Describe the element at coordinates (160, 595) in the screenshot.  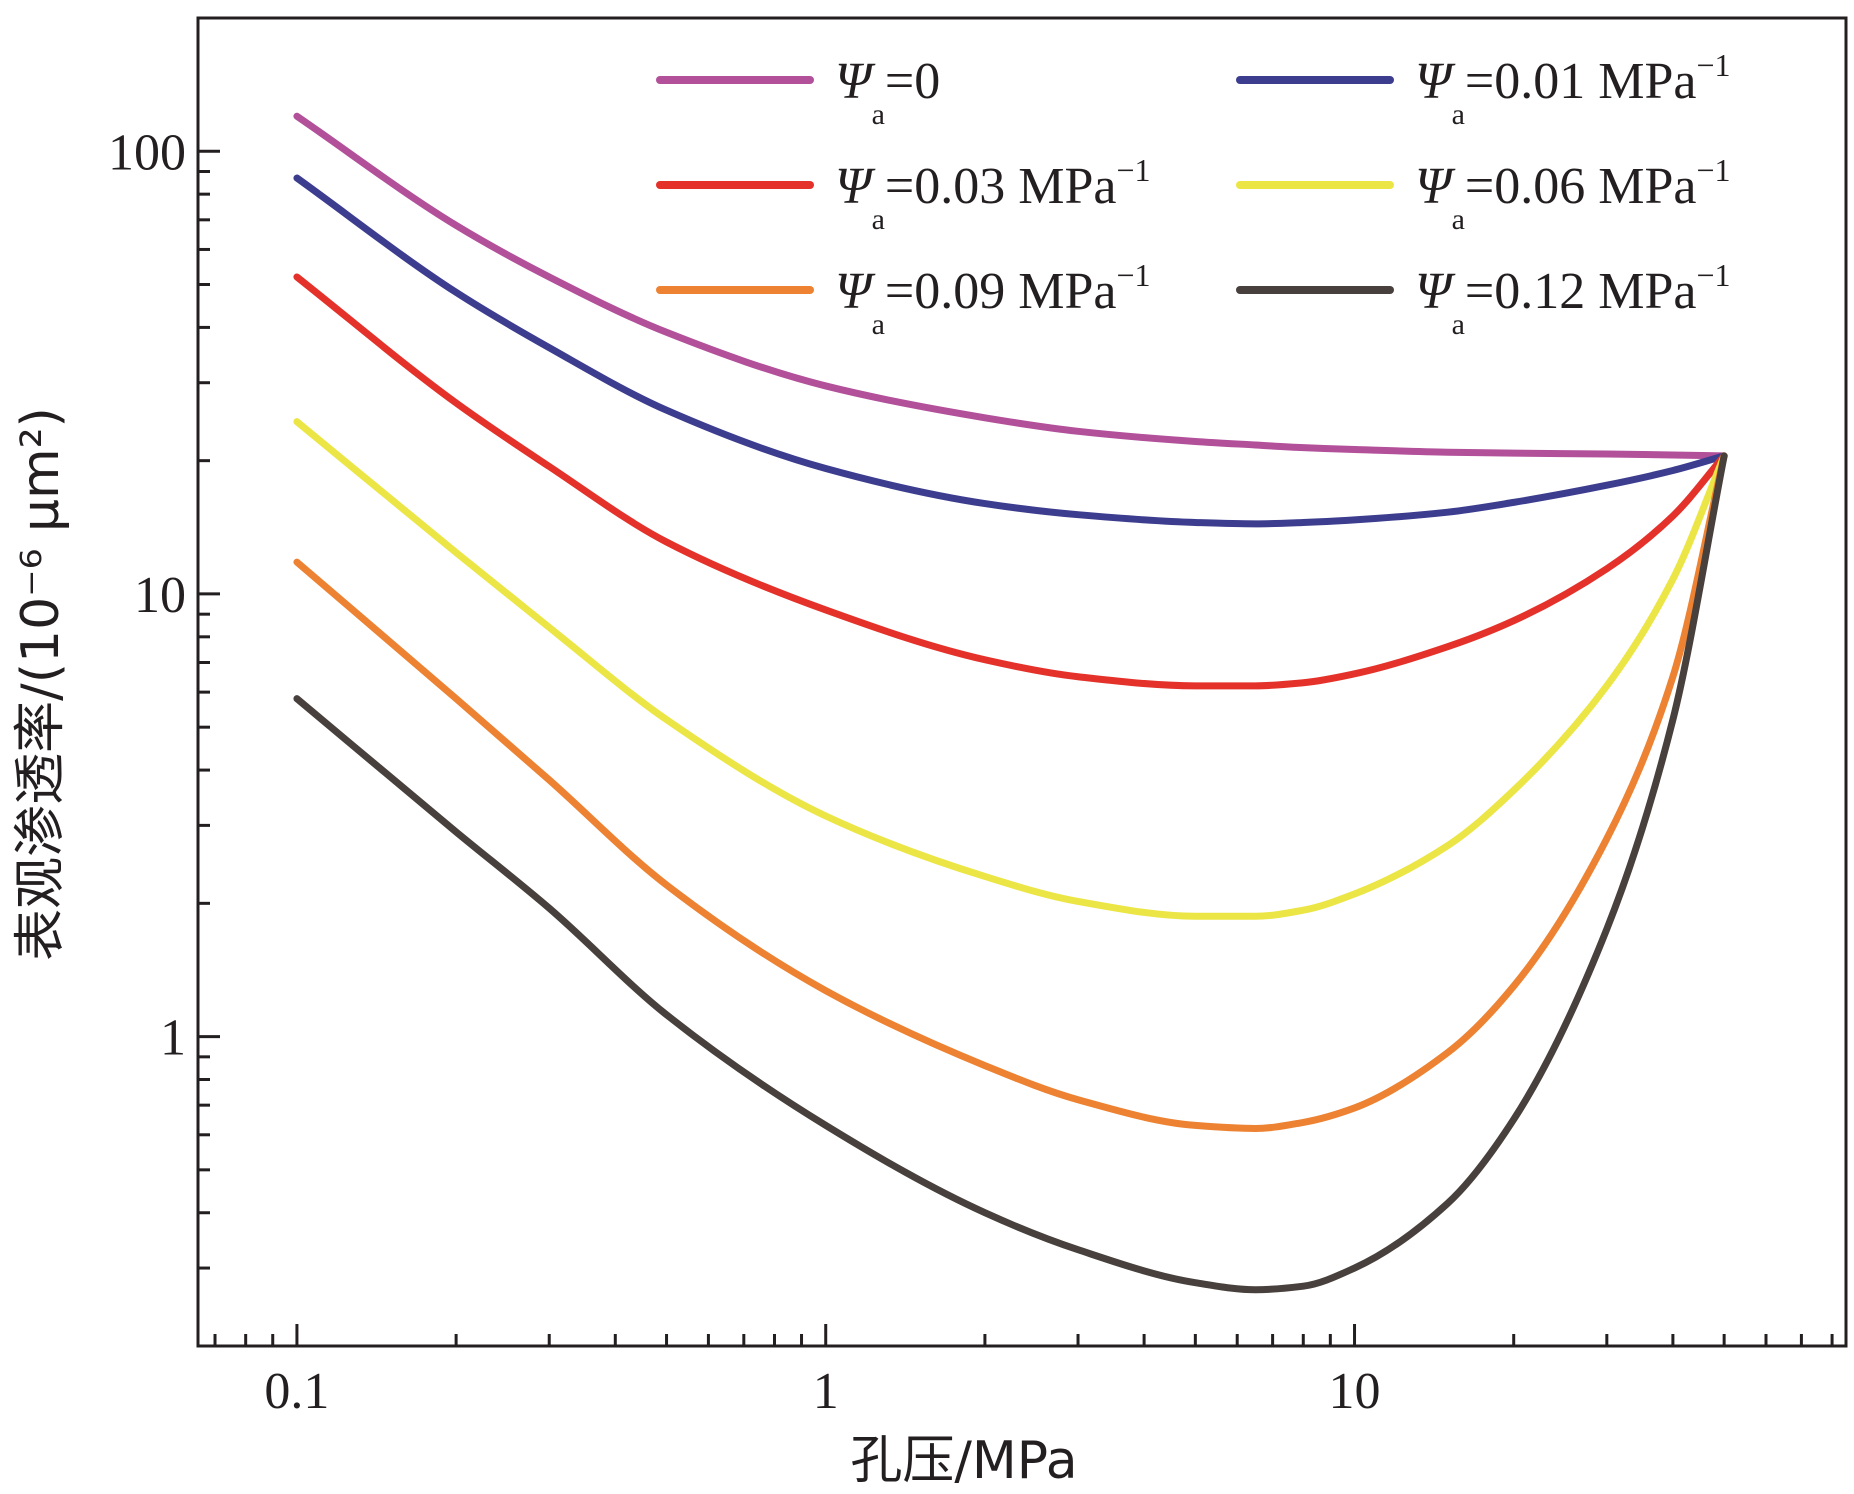
I see `y-tick-label: 10` at that location.